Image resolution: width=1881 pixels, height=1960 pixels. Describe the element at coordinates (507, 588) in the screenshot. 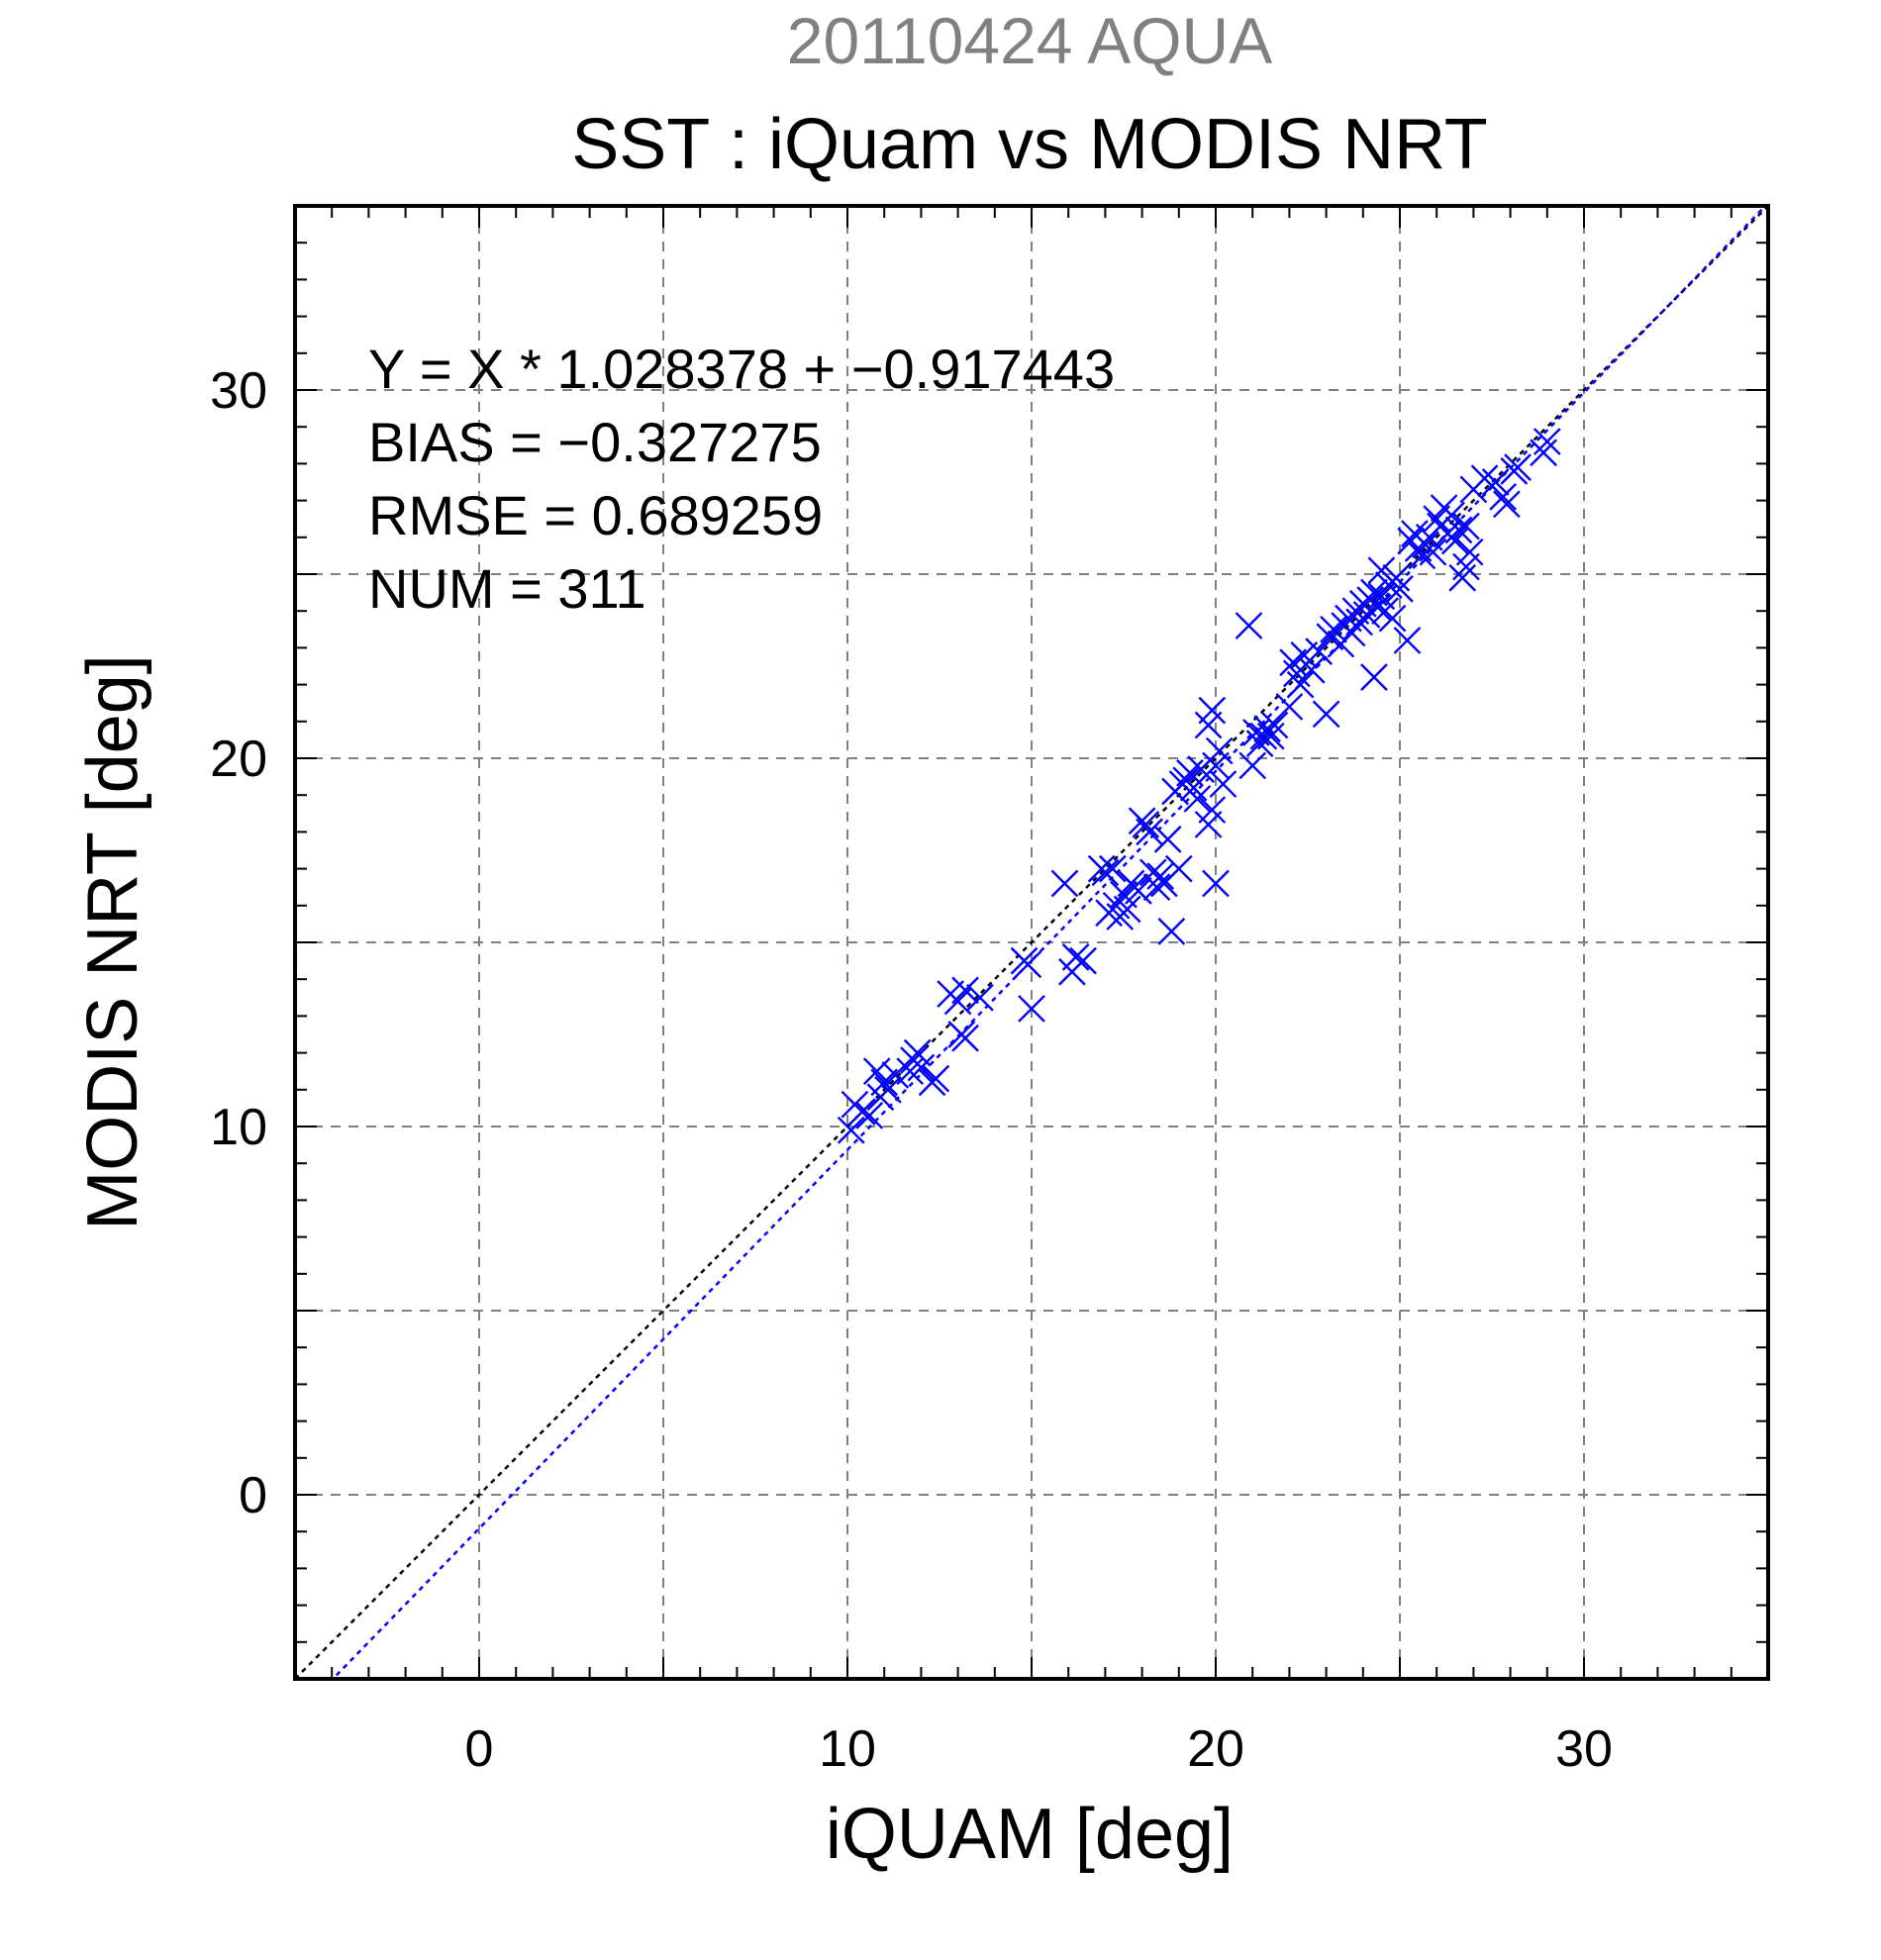

I see `num-value: NUM = 311` at that location.